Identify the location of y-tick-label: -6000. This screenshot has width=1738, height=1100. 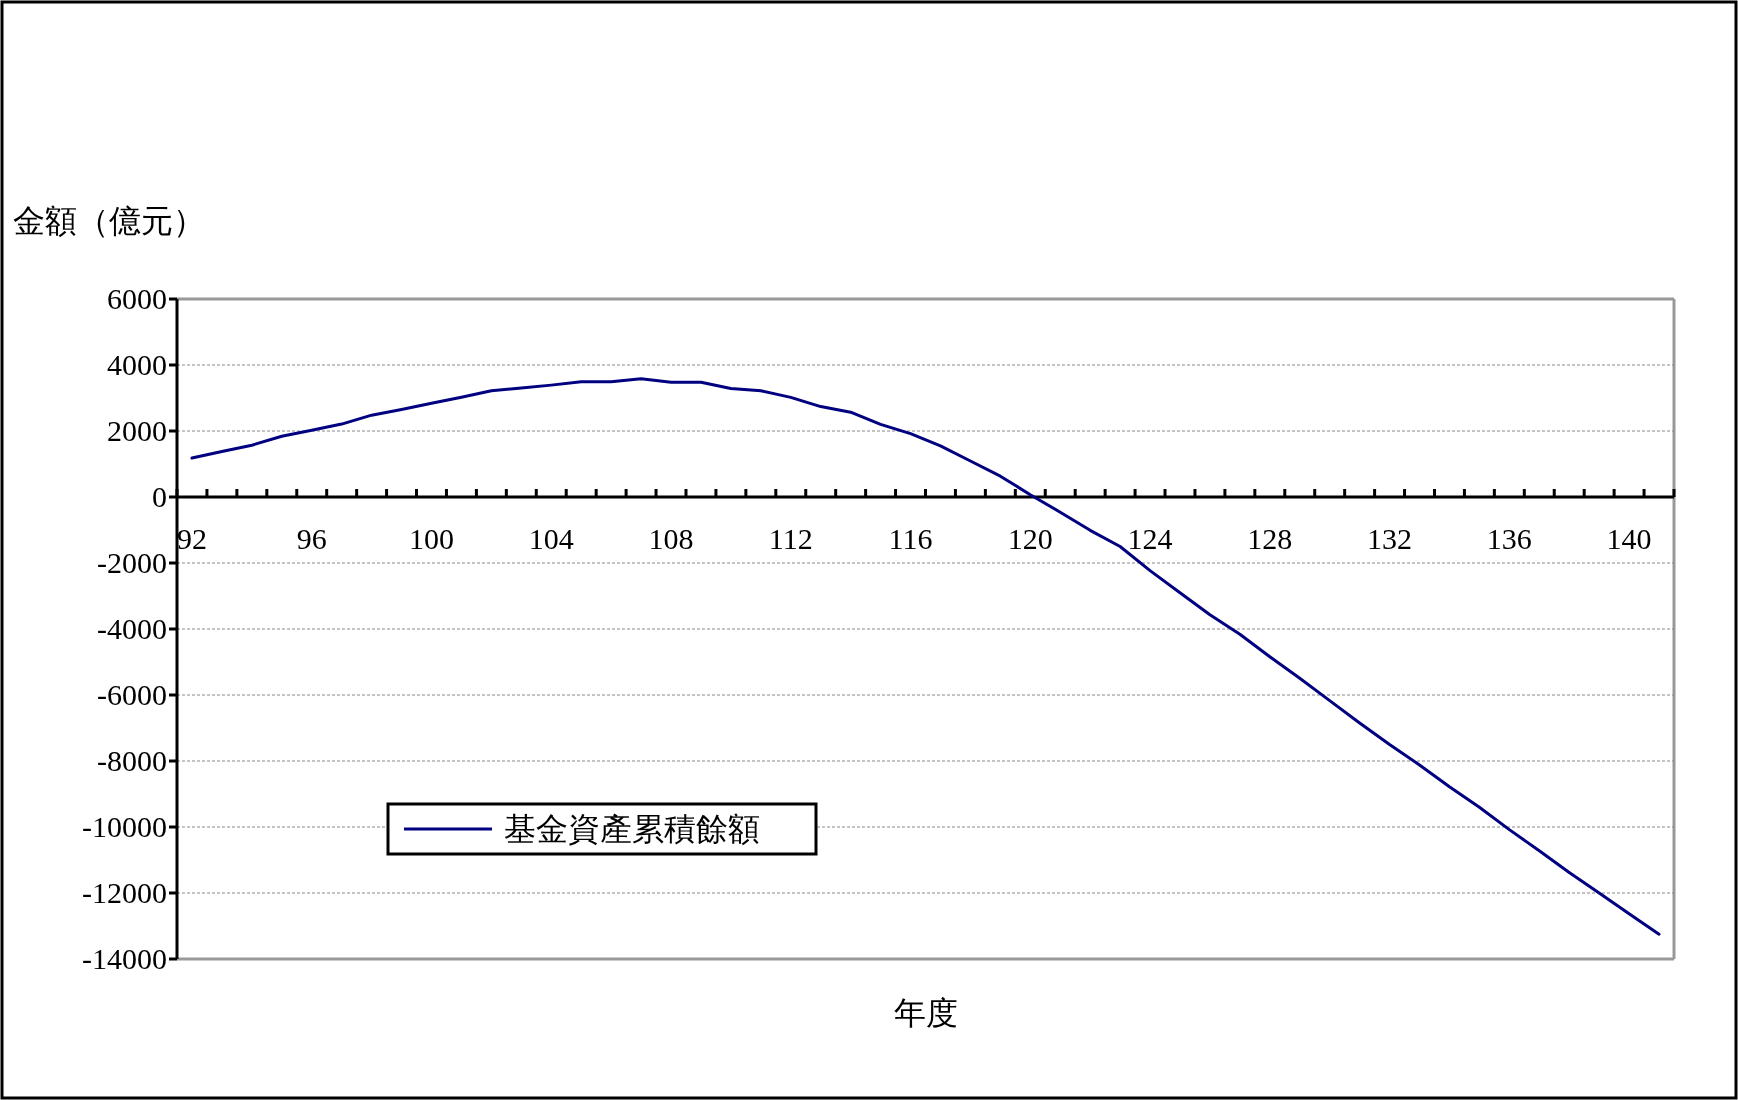
(132, 694).